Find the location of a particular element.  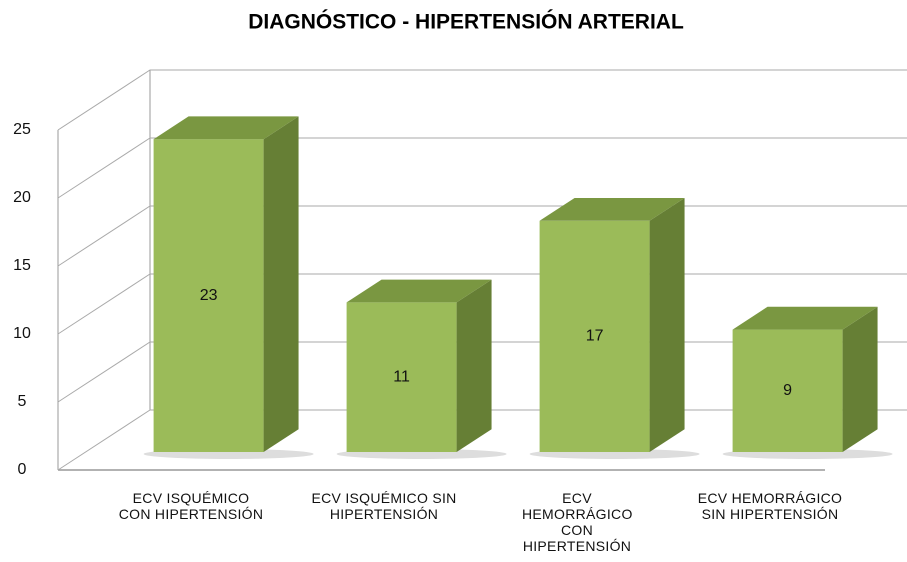

data-label: 23 is located at coordinates (209, 295).